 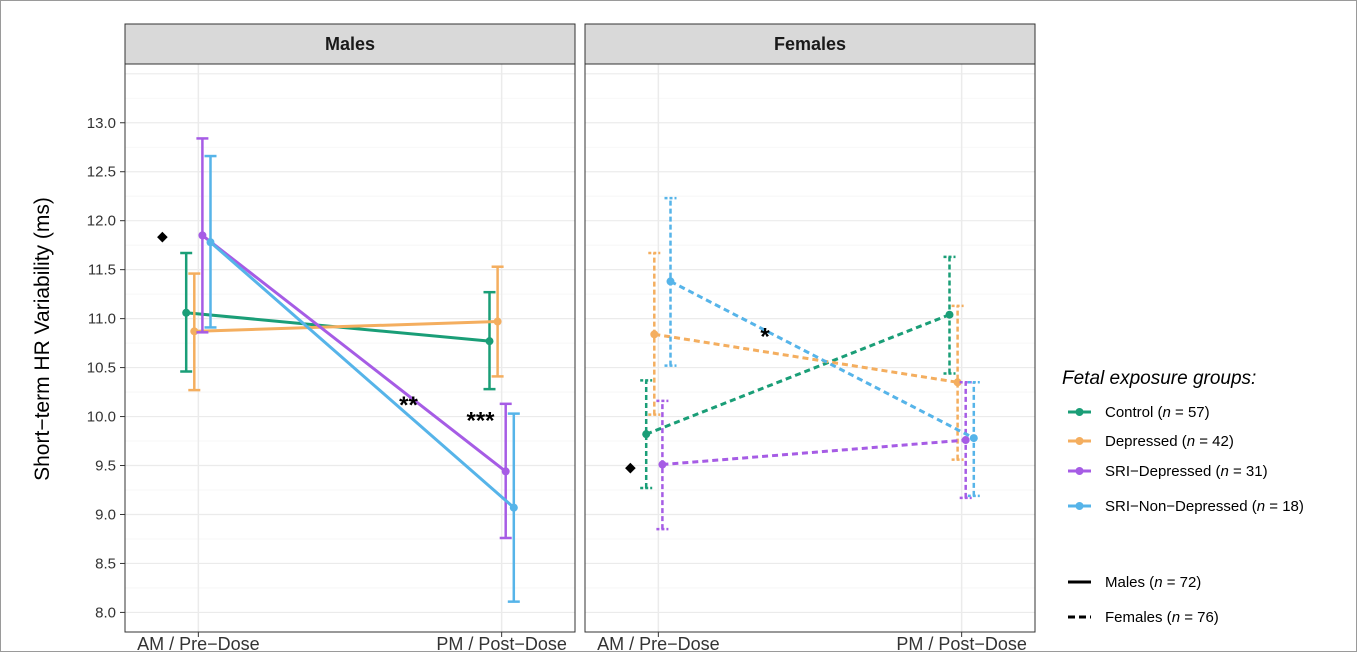 What do you see at coordinates (1157, 412) in the screenshot?
I see `legend-label: Control (n = 57)` at bounding box center [1157, 412].